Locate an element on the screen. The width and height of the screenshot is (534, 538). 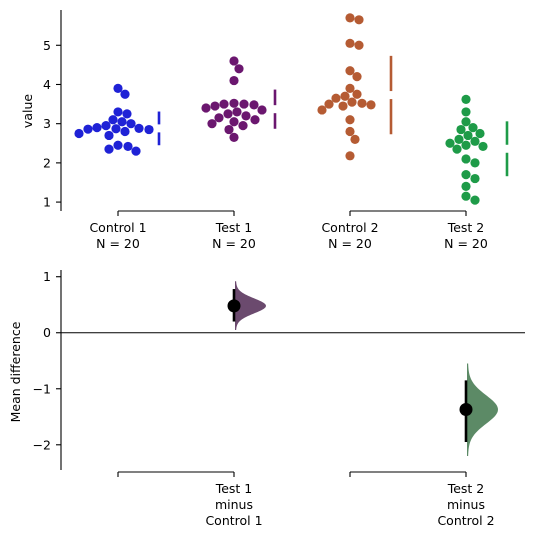
bottom-y-tick-label: −1 is located at coordinates (42, 388).